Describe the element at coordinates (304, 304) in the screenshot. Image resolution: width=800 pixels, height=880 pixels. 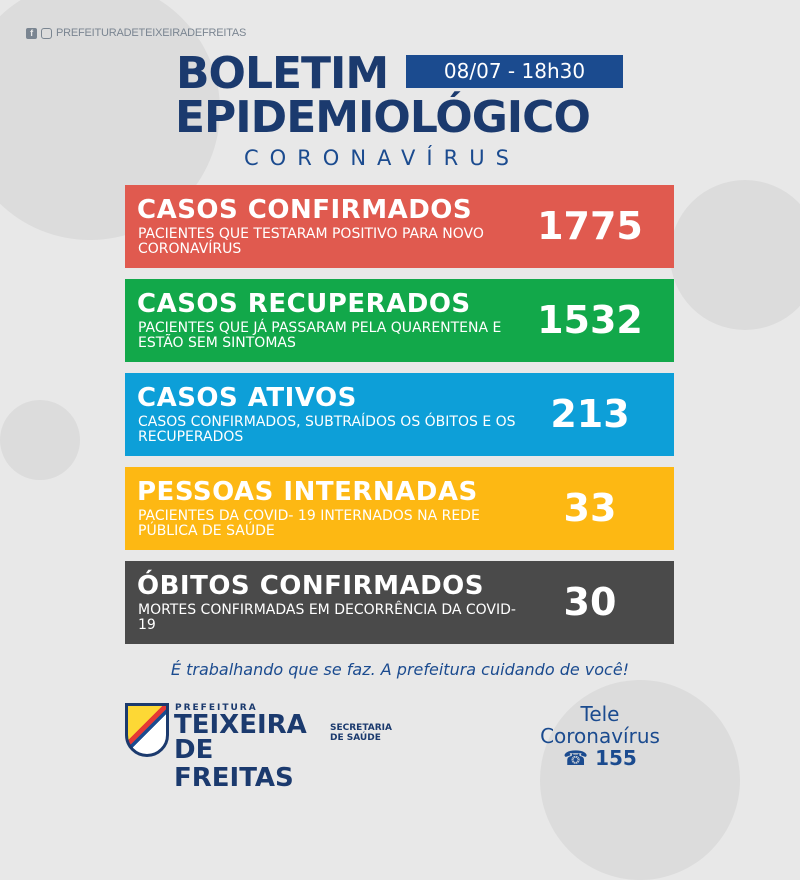
I see `card-title: CASOS RECUPERADOS` at that location.